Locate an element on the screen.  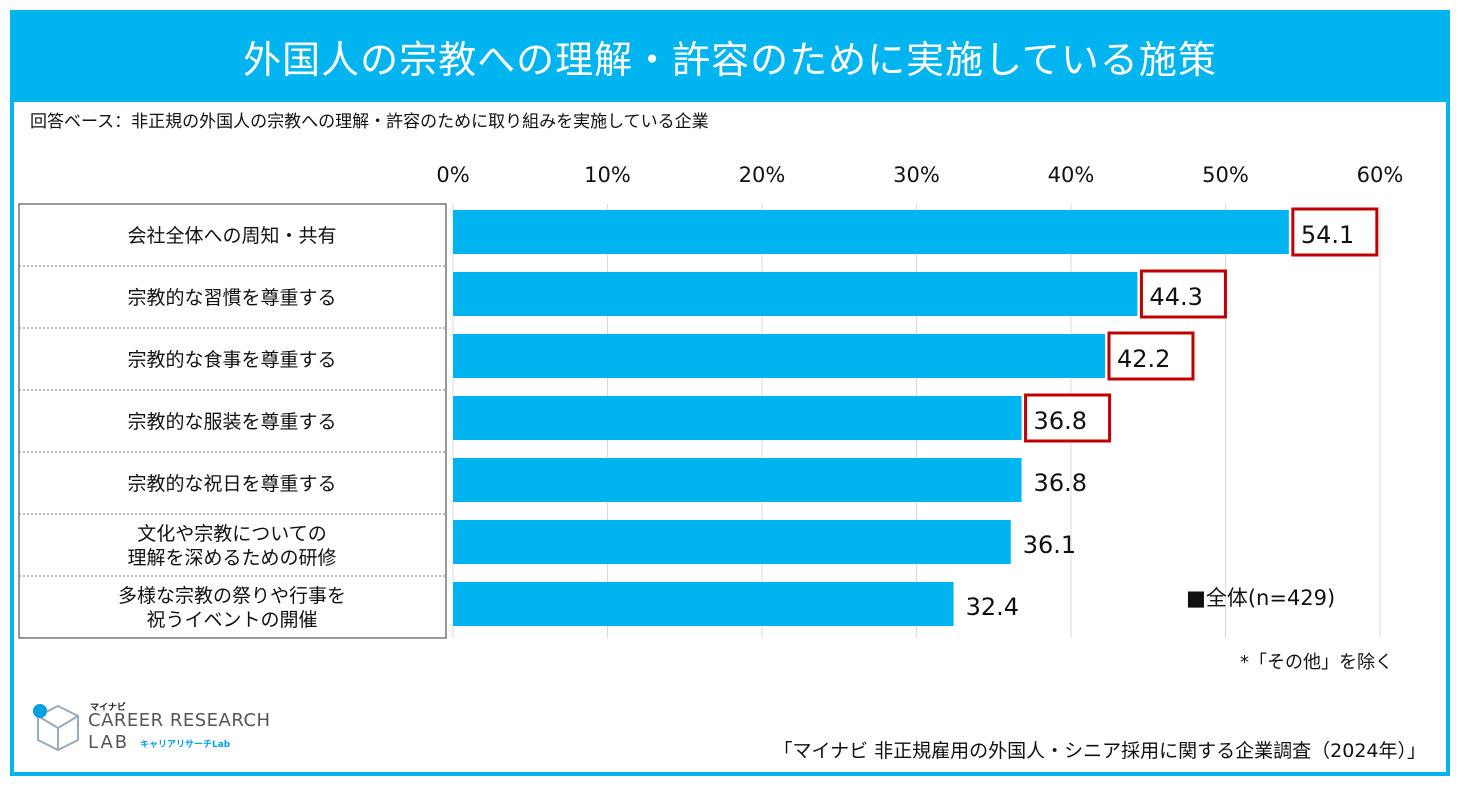
category-label: 会社全体への周知・共有 is located at coordinates (231, 236).